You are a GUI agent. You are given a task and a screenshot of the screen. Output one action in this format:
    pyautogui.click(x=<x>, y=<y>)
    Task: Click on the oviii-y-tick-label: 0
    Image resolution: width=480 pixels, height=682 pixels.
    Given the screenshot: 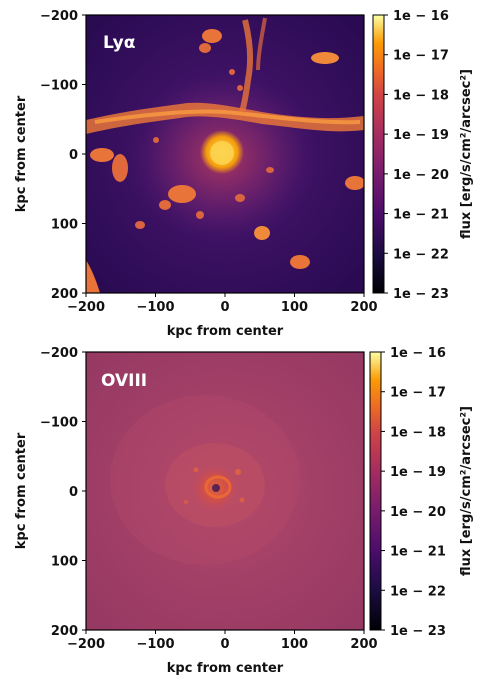 What is the action you would take?
    pyautogui.click(x=73, y=492)
    